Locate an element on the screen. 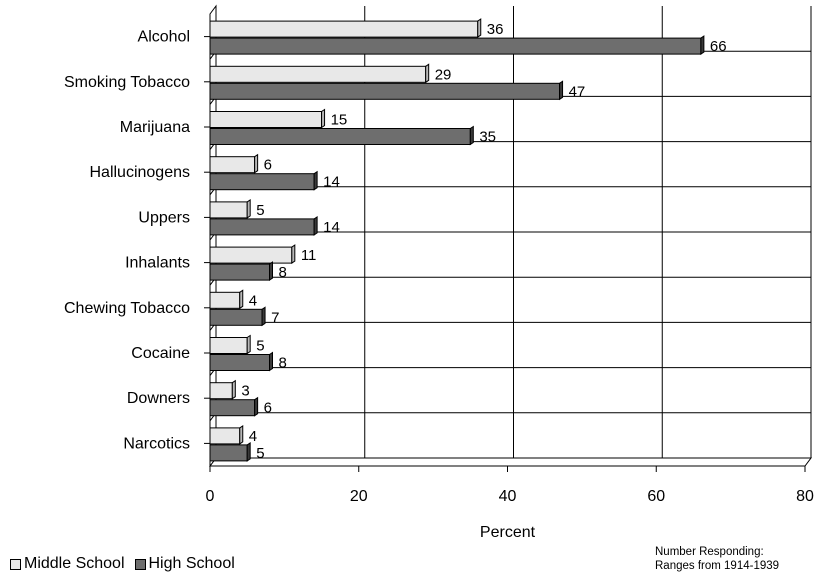 This screenshot has width=819, height=584. data-label-high-school-uppers: 14 is located at coordinates (331, 227).